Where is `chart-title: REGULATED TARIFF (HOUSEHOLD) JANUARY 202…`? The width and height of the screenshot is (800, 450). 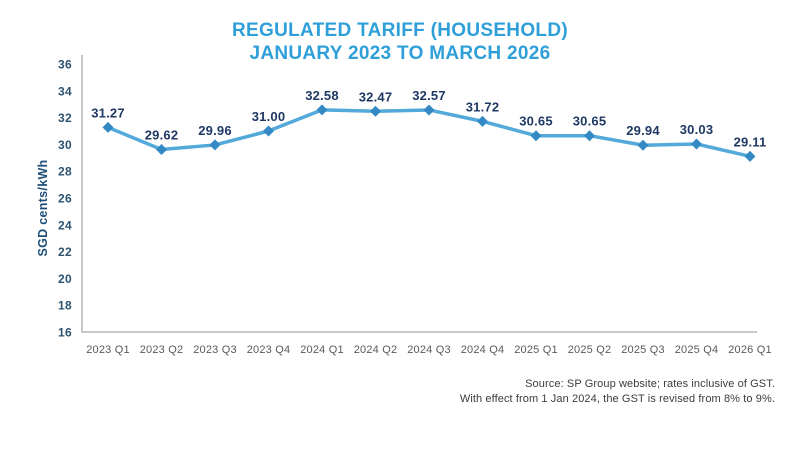 chart-title: REGULATED TARIFF (HOUSEHOLD) JANUARY 202… is located at coordinates (400, 42).